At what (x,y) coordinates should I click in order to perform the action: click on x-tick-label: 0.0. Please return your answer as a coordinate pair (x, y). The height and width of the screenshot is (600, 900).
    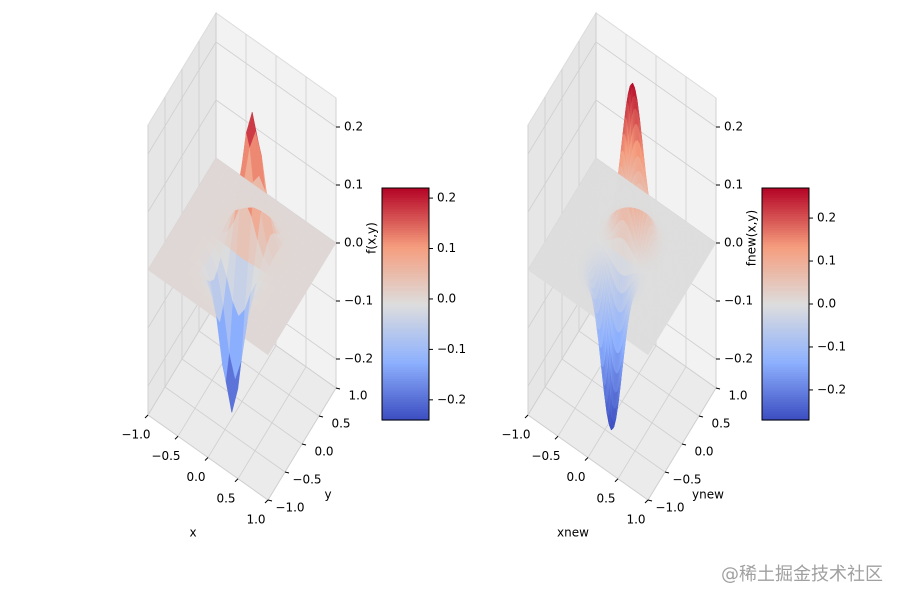
    Looking at the image, I should click on (195, 477).